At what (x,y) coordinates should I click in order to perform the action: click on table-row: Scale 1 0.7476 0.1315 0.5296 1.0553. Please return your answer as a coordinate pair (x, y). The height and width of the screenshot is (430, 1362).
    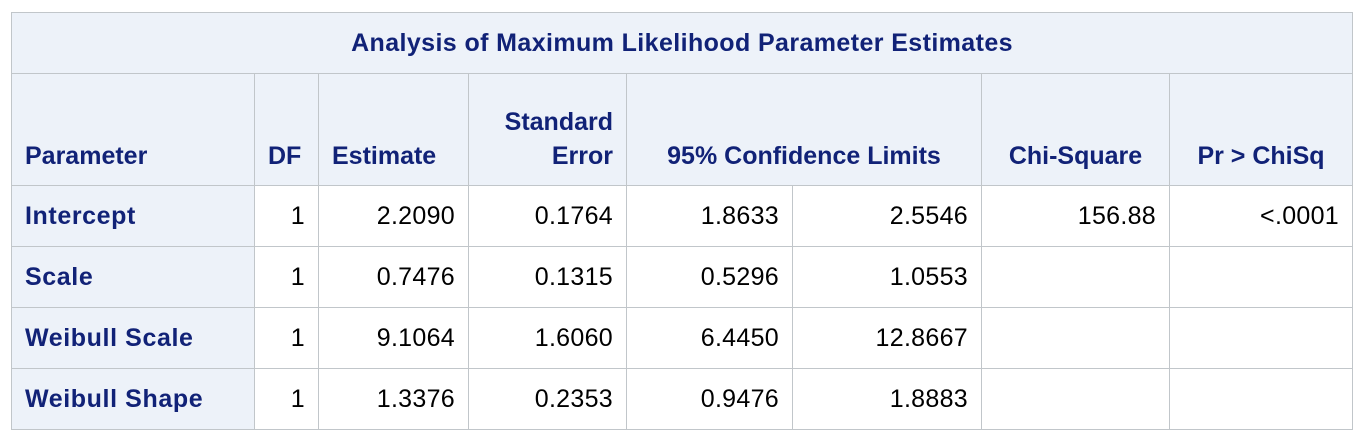
    Looking at the image, I should click on (682, 277).